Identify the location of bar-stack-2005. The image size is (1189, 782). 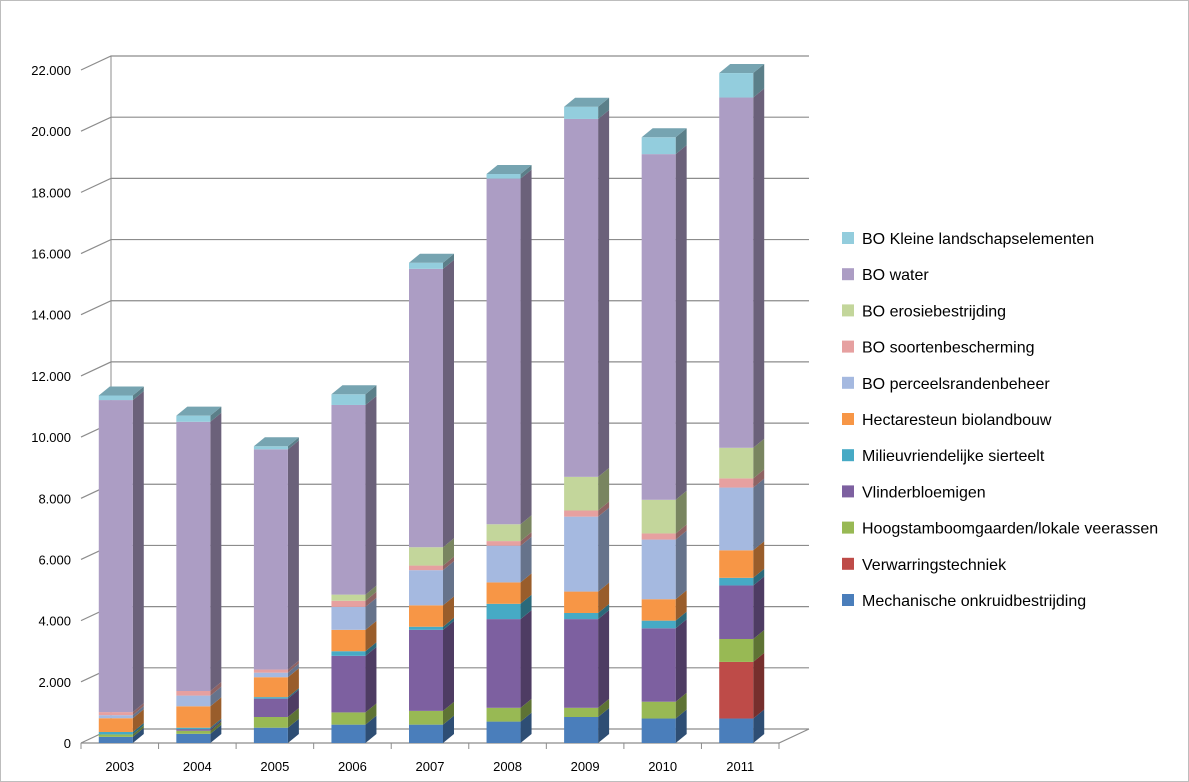
(276, 590).